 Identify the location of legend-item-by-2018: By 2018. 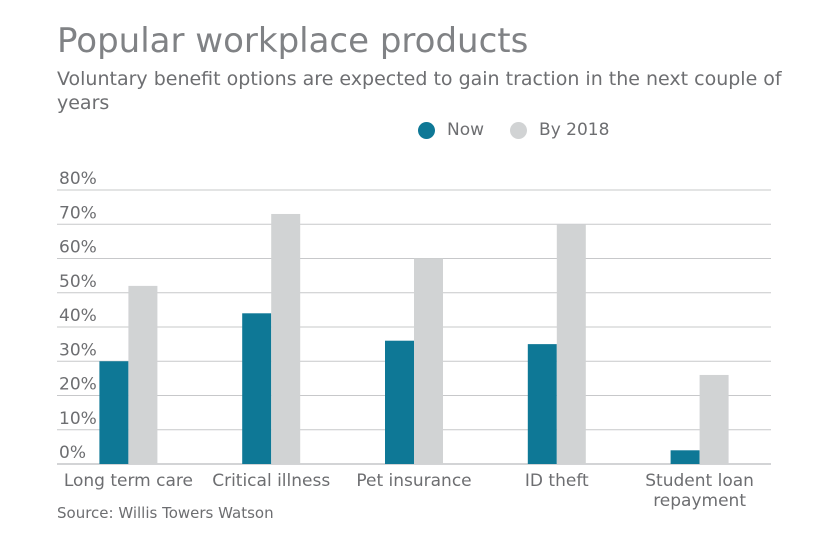
(559, 130).